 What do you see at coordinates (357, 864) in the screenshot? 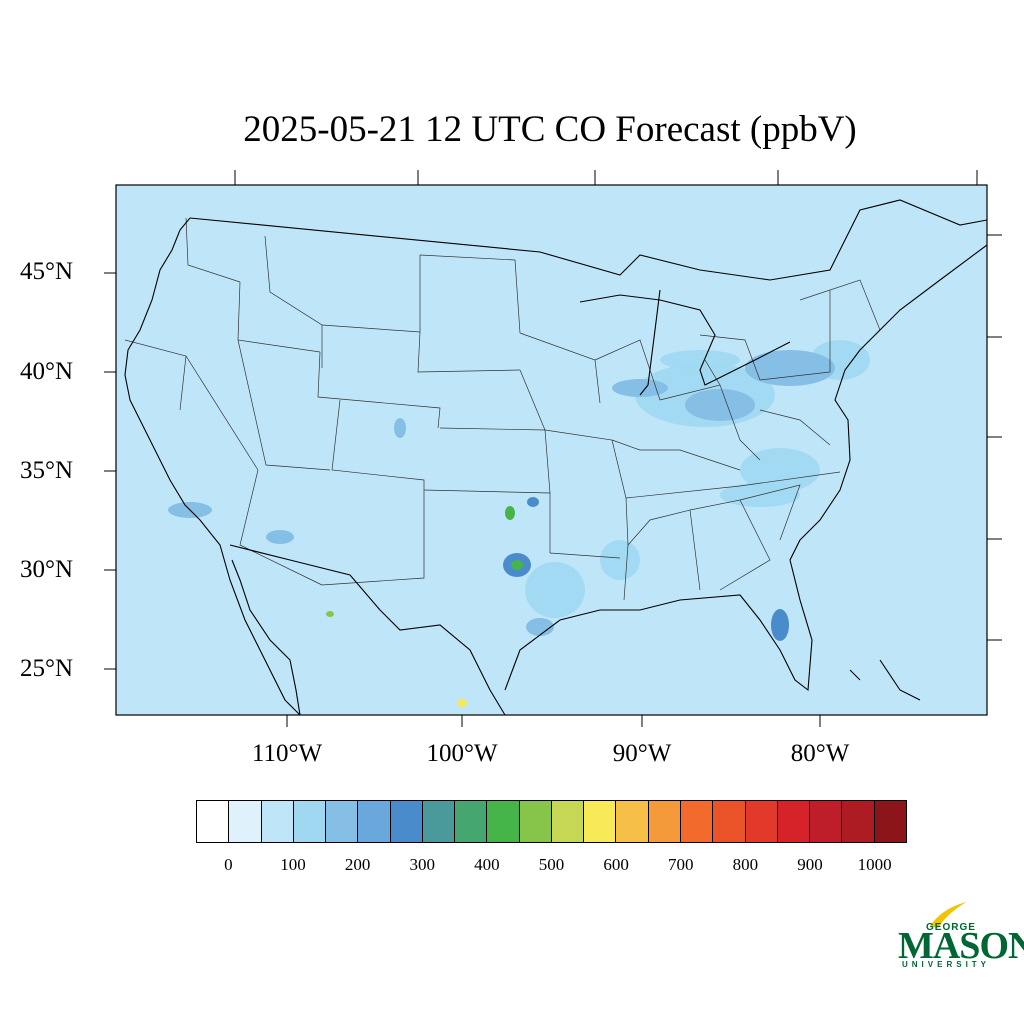
I see `colorbar-tick-label: 200` at bounding box center [357, 864].